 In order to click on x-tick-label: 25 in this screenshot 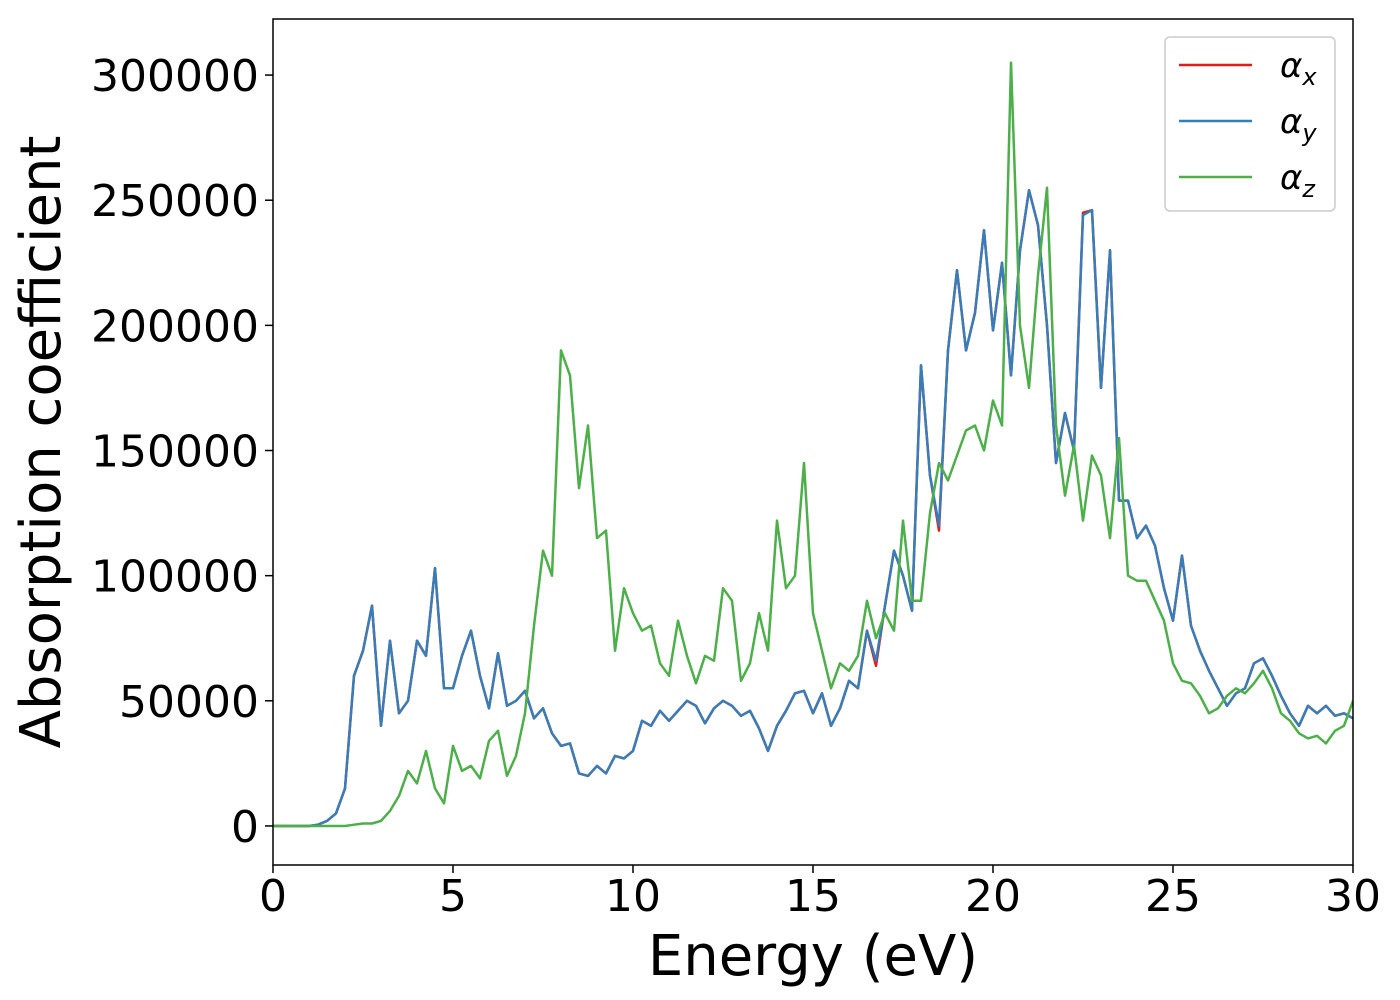, I will do `click(1173, 896)`.